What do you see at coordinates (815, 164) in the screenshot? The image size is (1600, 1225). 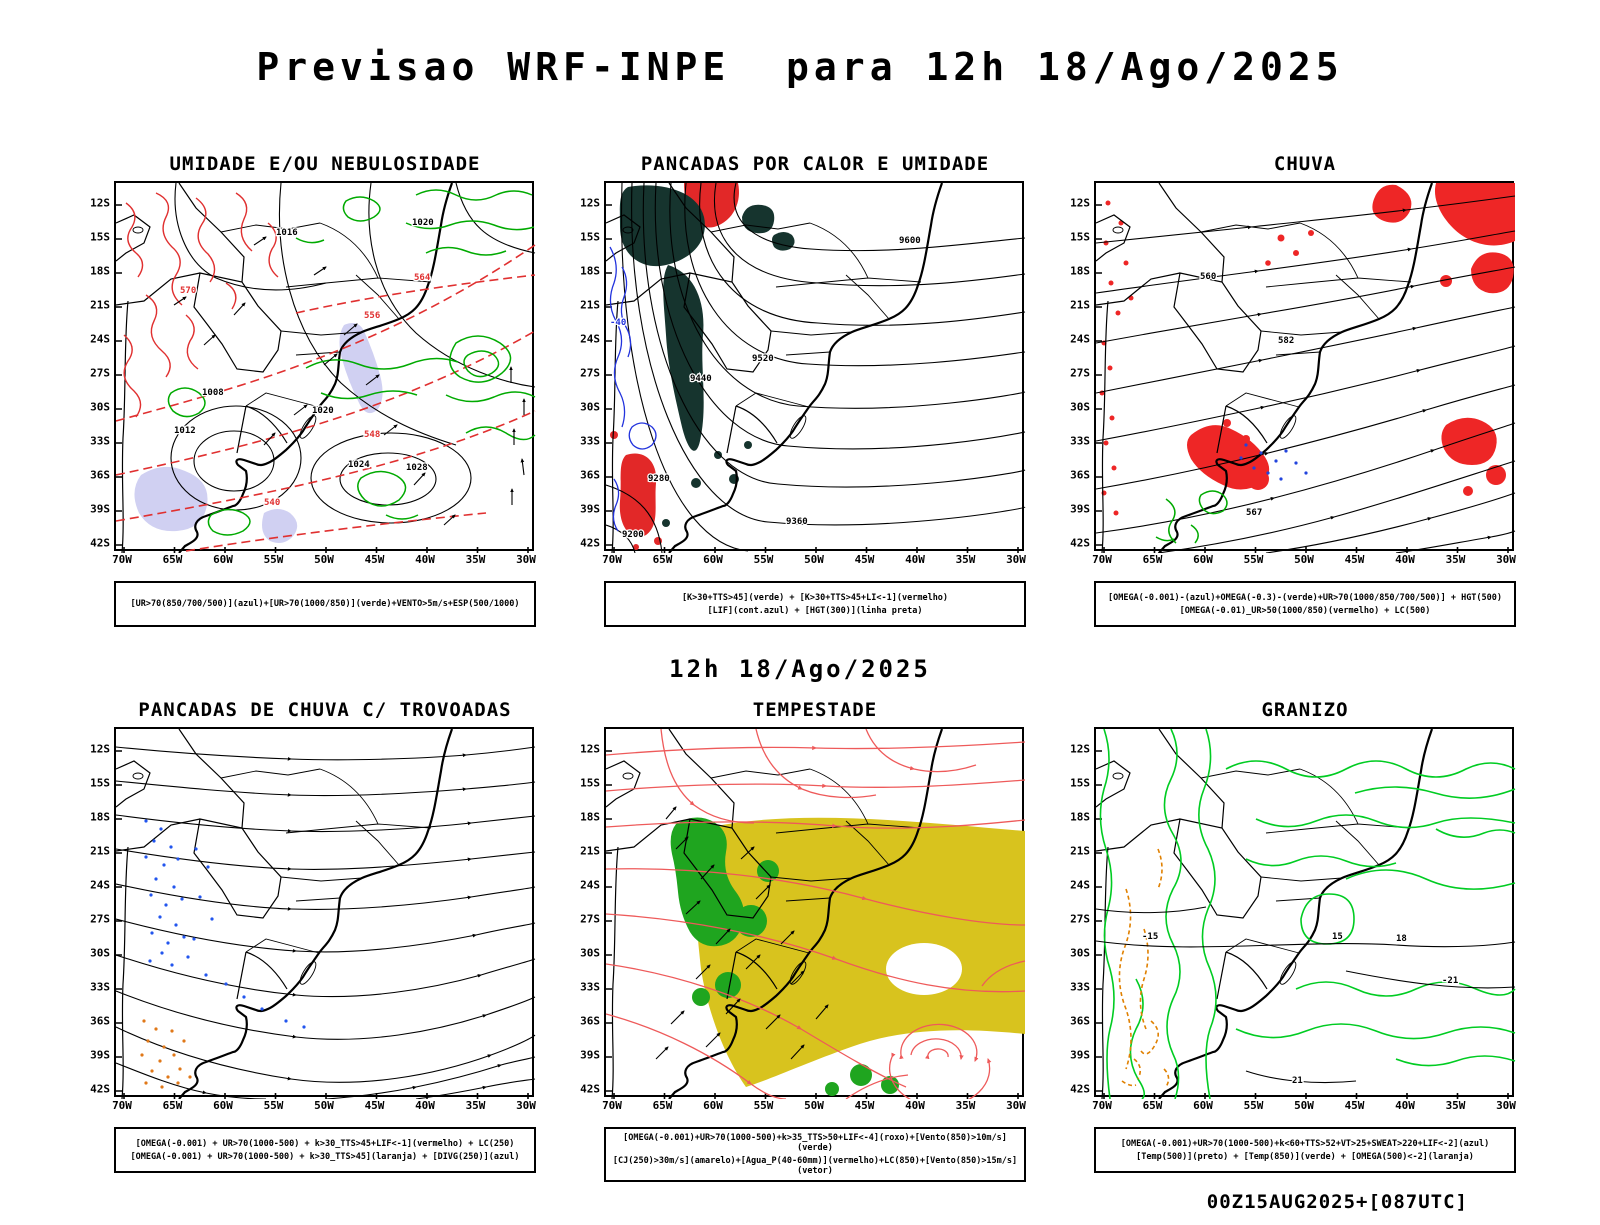 I see `panel-title-pancadas-calor: PANCADAS POR CALOR E UMIDADE` at bounding box center [815, 164].